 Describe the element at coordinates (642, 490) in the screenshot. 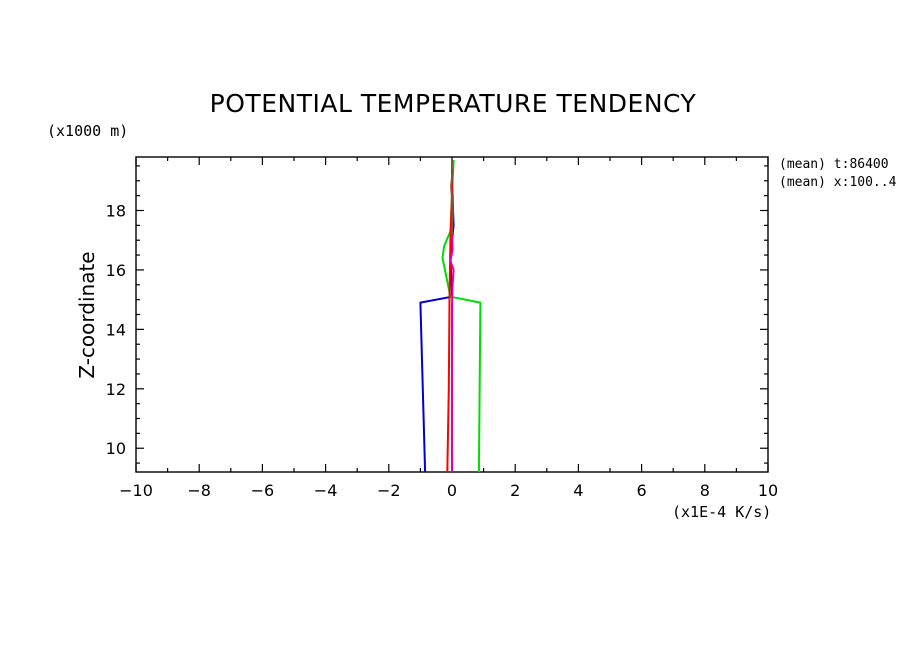

I see `x-tick-label: 6` at that location.